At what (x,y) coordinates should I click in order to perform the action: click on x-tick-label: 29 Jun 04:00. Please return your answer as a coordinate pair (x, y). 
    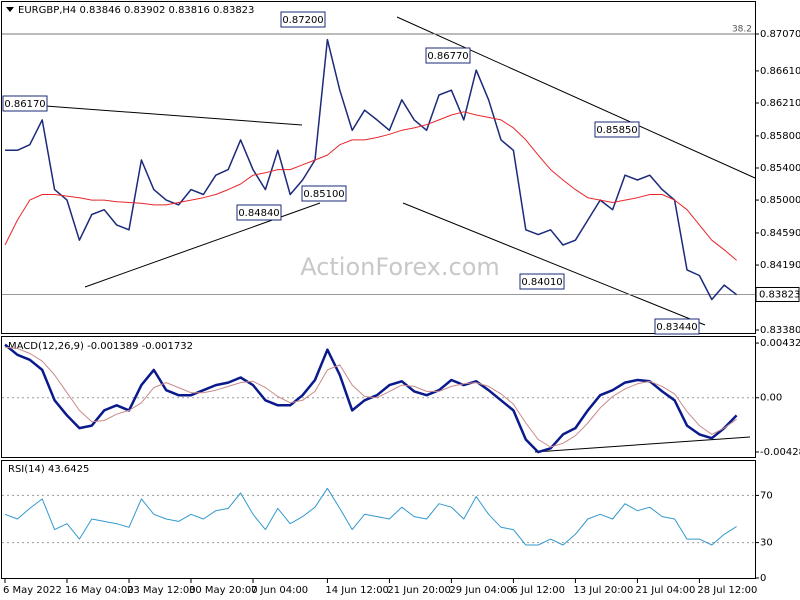
    Looking at the image, I should click on (481, 590).